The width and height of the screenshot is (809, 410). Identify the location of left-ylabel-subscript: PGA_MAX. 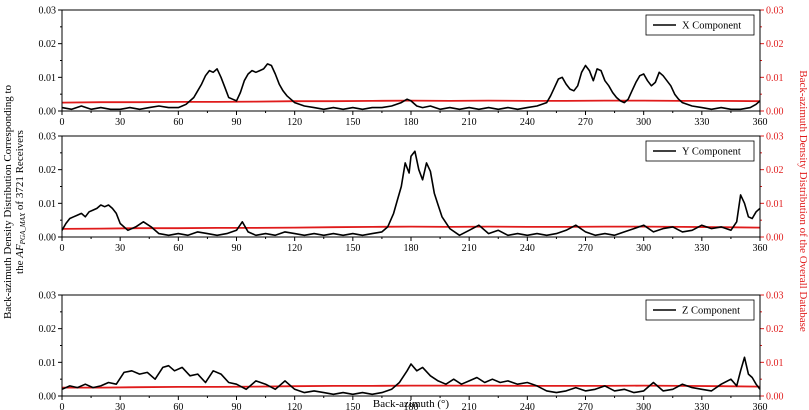
(23, 228).